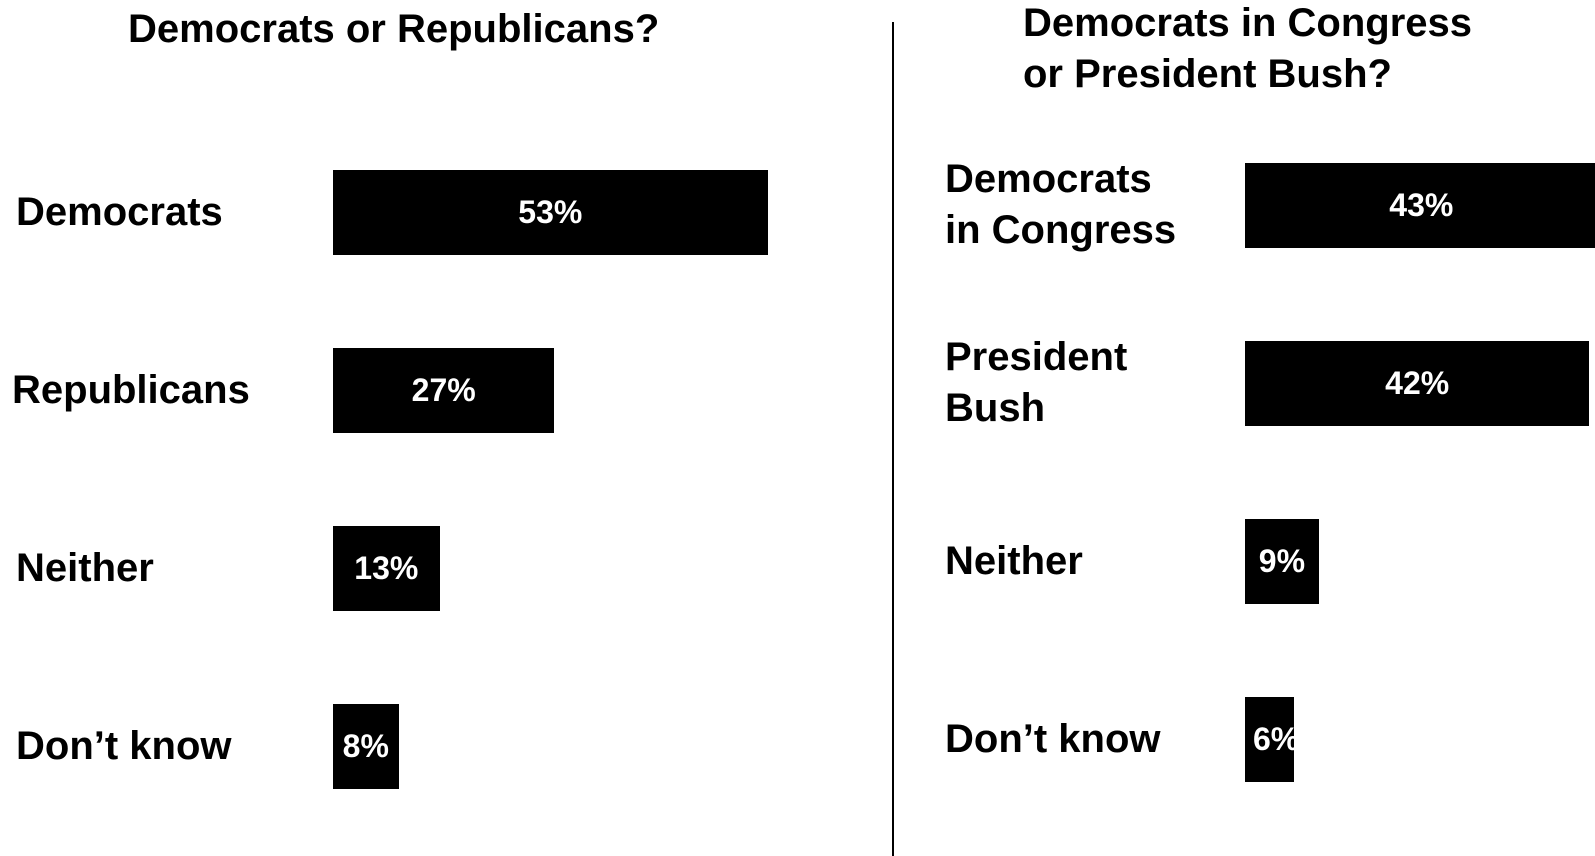 This screenshot has width=1595, height=856. What do you see at coordinates (1036, 382) in the screenshot?
I see `category-label: President Bush` at bounding box center [1036, 382].